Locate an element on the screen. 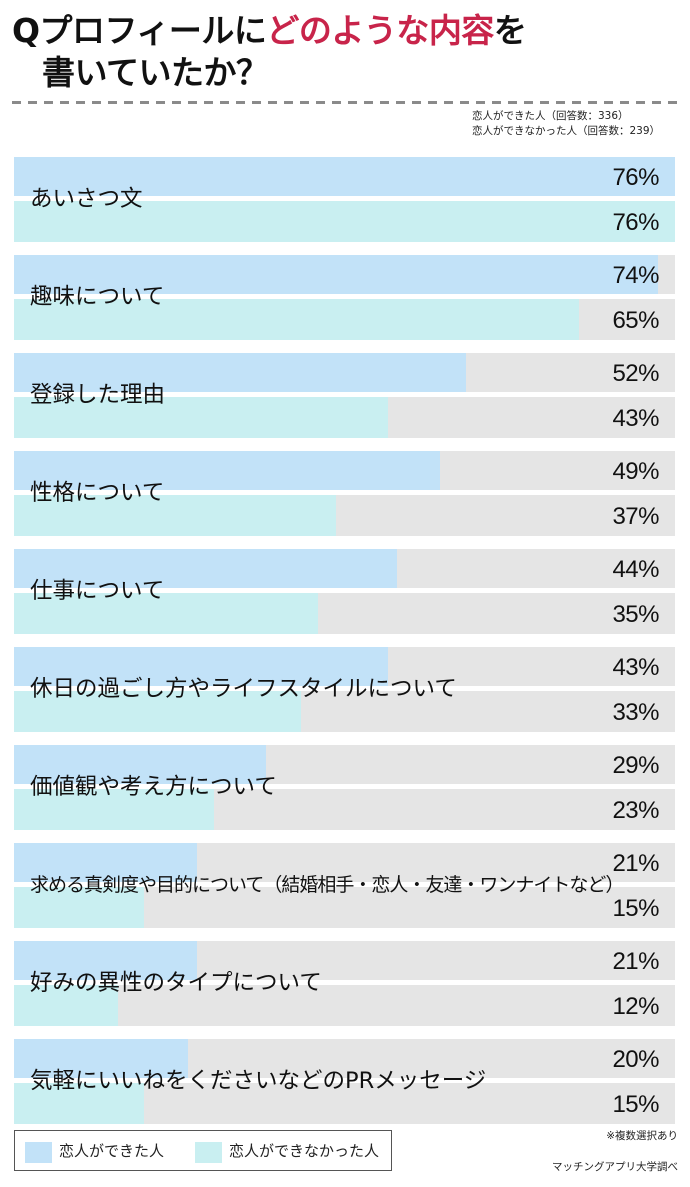 Image resolution: width=690 pixels, height=1187 pixels. bar-group: 21% 12% 好みの異性のタイプについて is located at coordinates (344, 983).